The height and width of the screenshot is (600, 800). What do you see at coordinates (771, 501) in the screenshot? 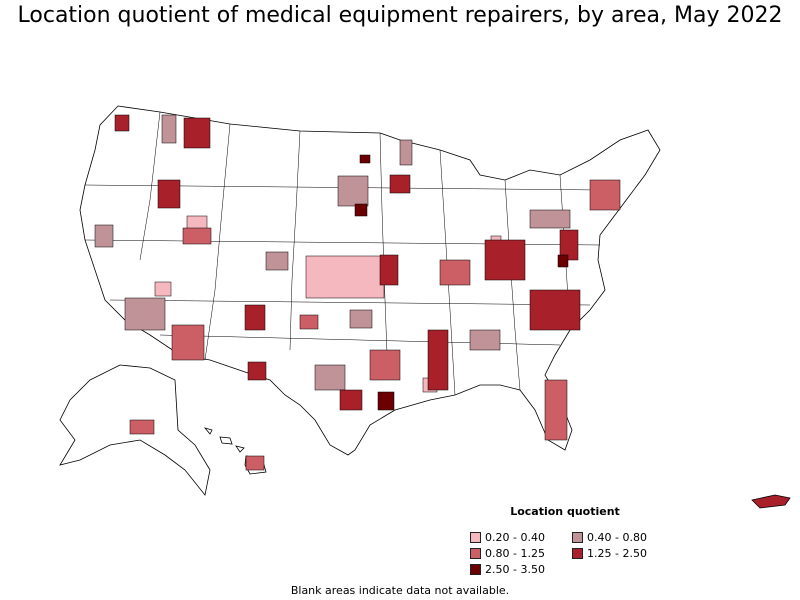
I see `puerto-rico-outline` at bounding box center [771, 501].